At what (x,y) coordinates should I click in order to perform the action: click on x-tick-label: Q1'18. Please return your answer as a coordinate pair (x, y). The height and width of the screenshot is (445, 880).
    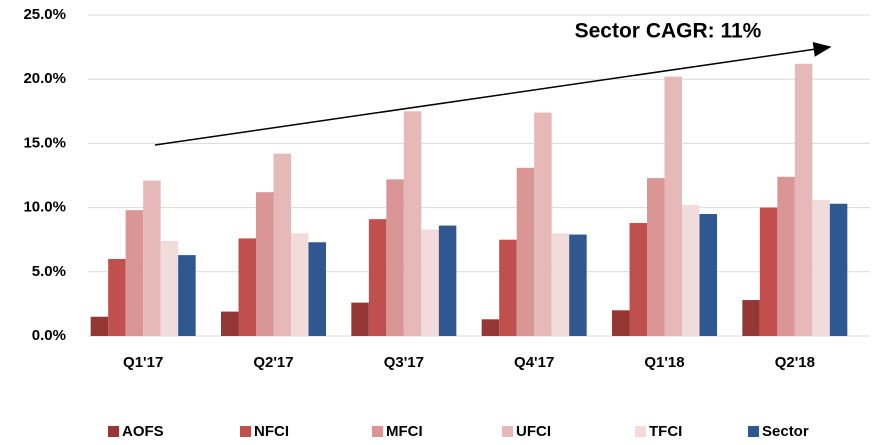
    Looking at the image, I should click on (664, 362).